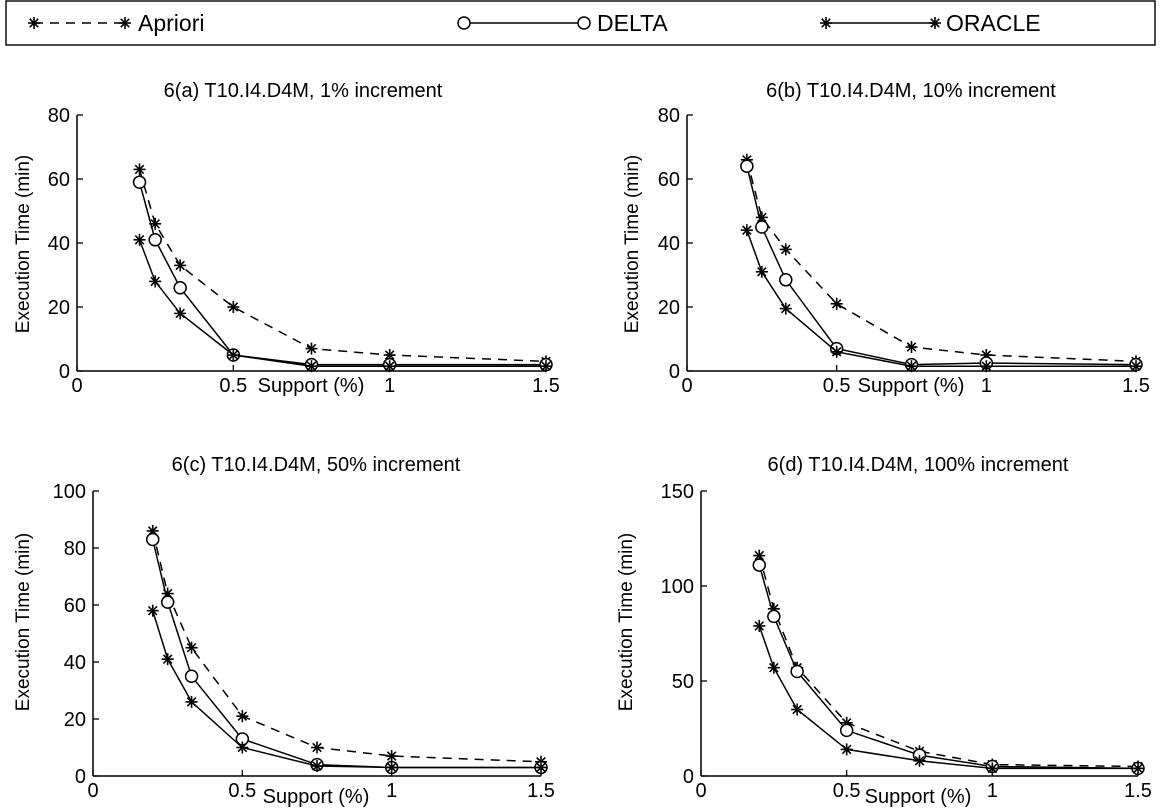  What do you see at coordinates (75, 606) in the screenshot?
I see `y-tick-label: 60` at bounding box center [75, 606].